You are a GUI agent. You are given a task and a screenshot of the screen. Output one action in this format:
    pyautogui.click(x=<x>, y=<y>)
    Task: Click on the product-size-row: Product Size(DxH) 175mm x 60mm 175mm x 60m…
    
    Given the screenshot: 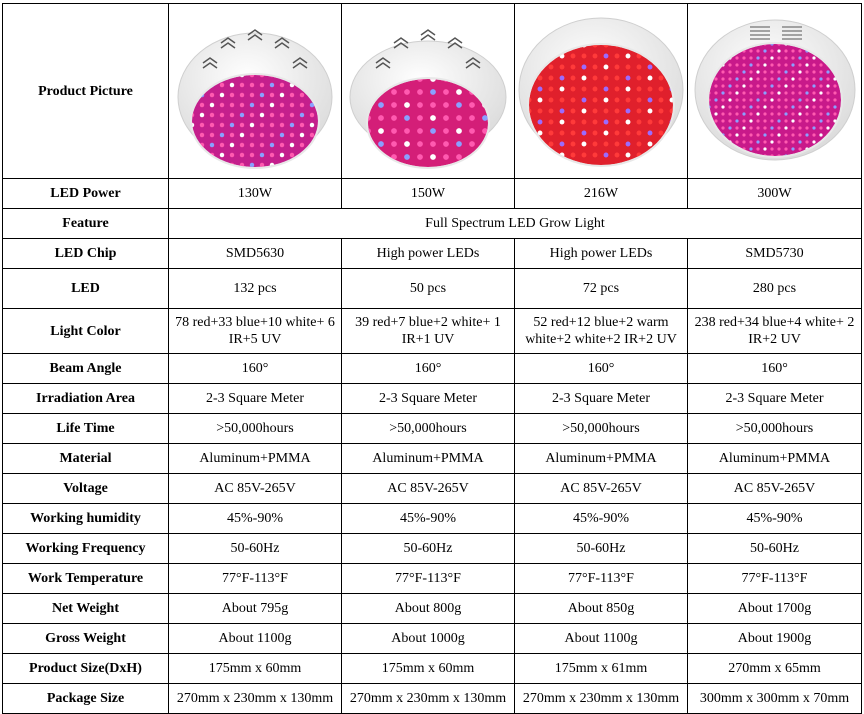 What is the action you would take?
    pyautogui.click(x=432, y=668)
    